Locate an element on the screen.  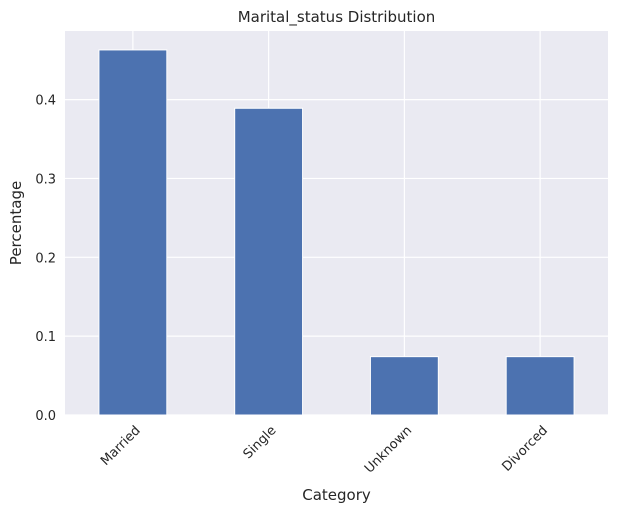
bar-unknown is located at coordinates (404, 386).